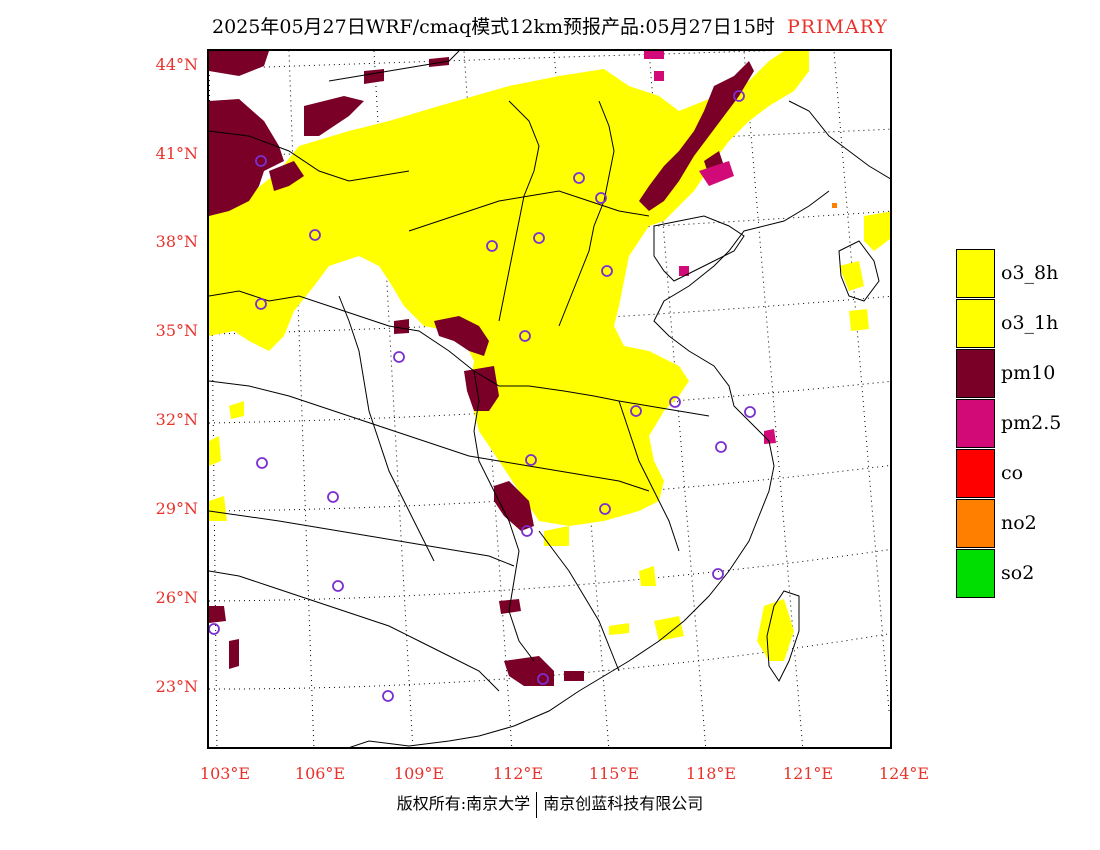  What do you see at coordinates (808, 773) in the screenshot?
I see `lon-label-121: 121°E` at bounding box center [808, 773].